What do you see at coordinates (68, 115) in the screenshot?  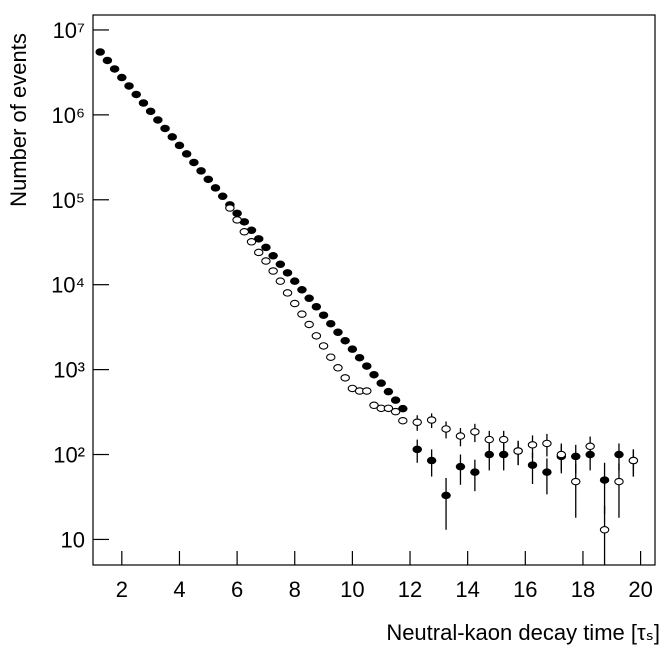 I see `y-tick-label: 10⁶` at bounding box center [68, 115].